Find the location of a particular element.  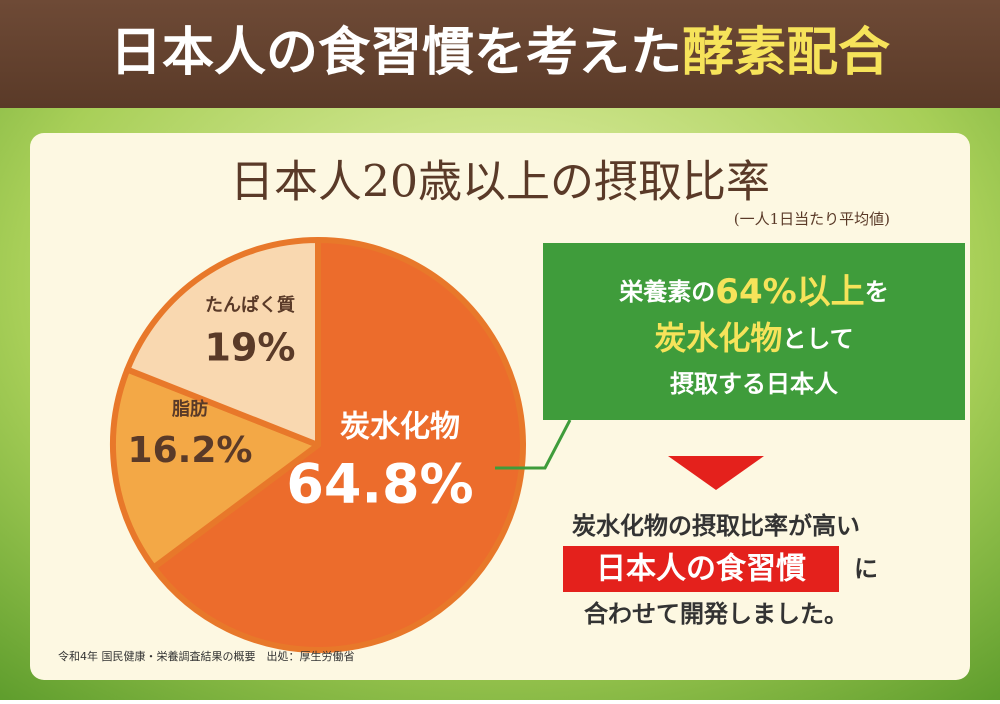

conclusion-suffix: に is located at coordinates (866, 569).